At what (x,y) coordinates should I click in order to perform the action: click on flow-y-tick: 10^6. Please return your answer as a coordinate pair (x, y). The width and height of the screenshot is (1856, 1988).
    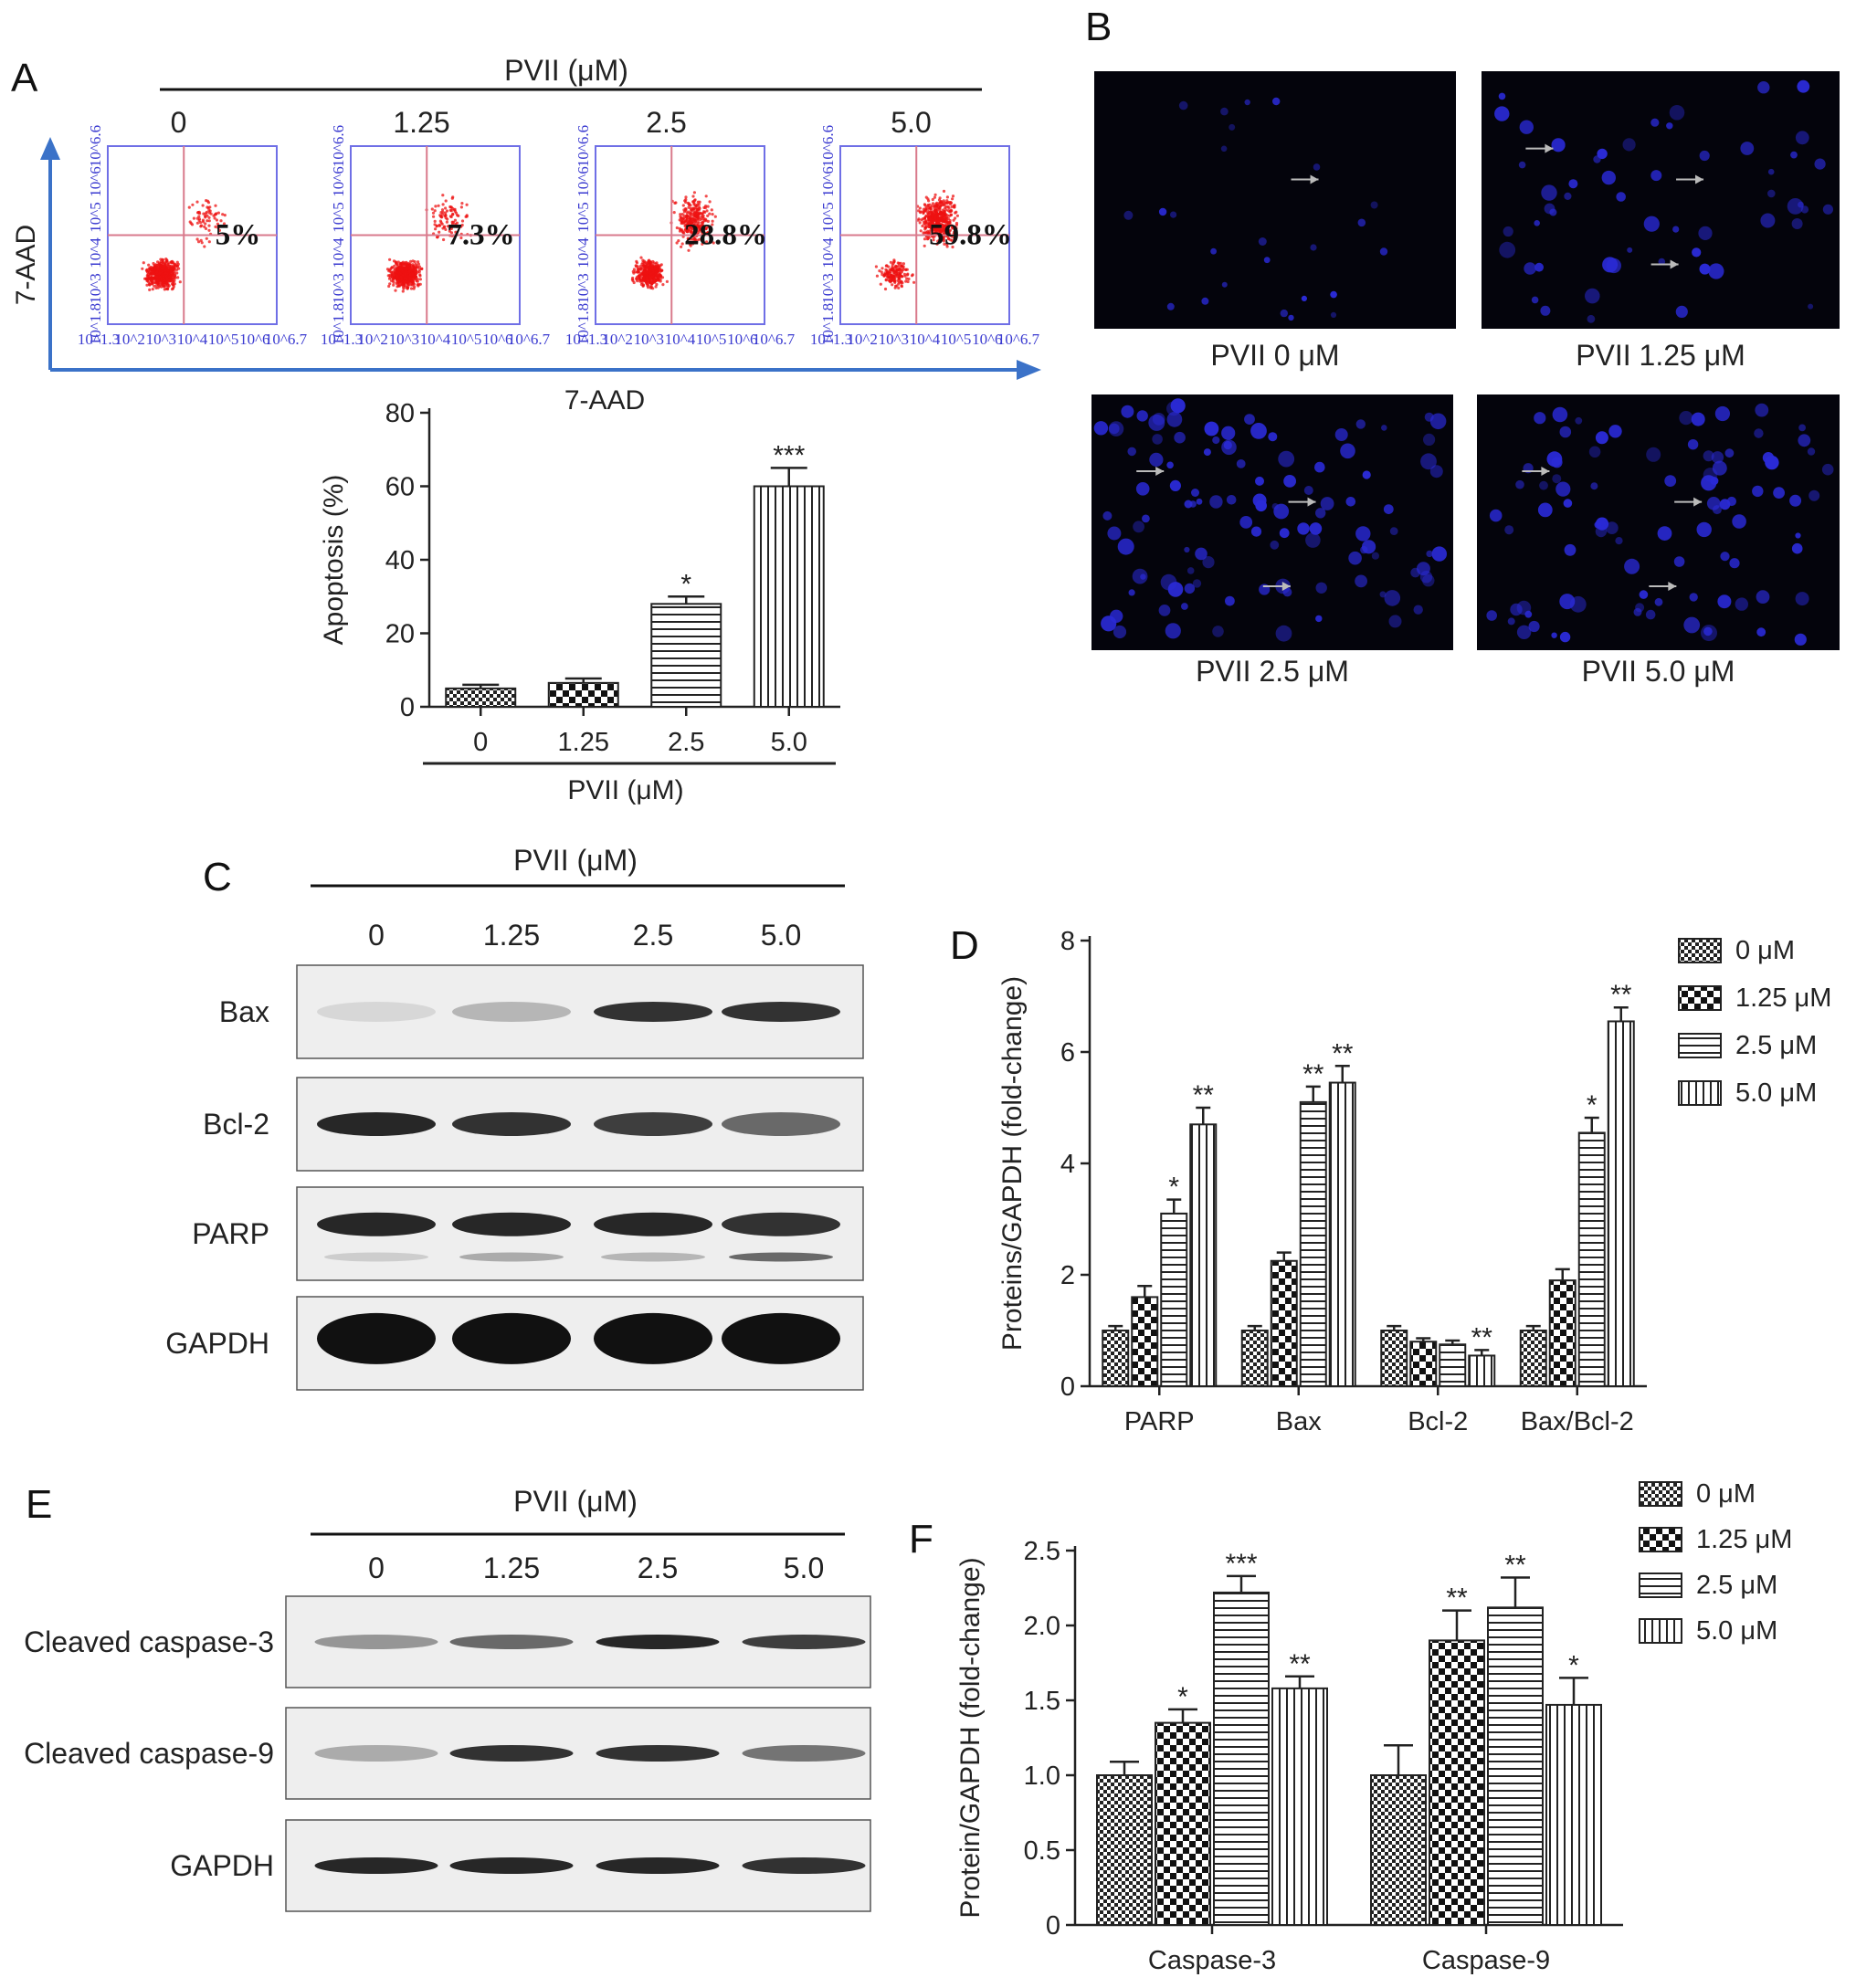
    Looking at the image, I should click on (584, 181).